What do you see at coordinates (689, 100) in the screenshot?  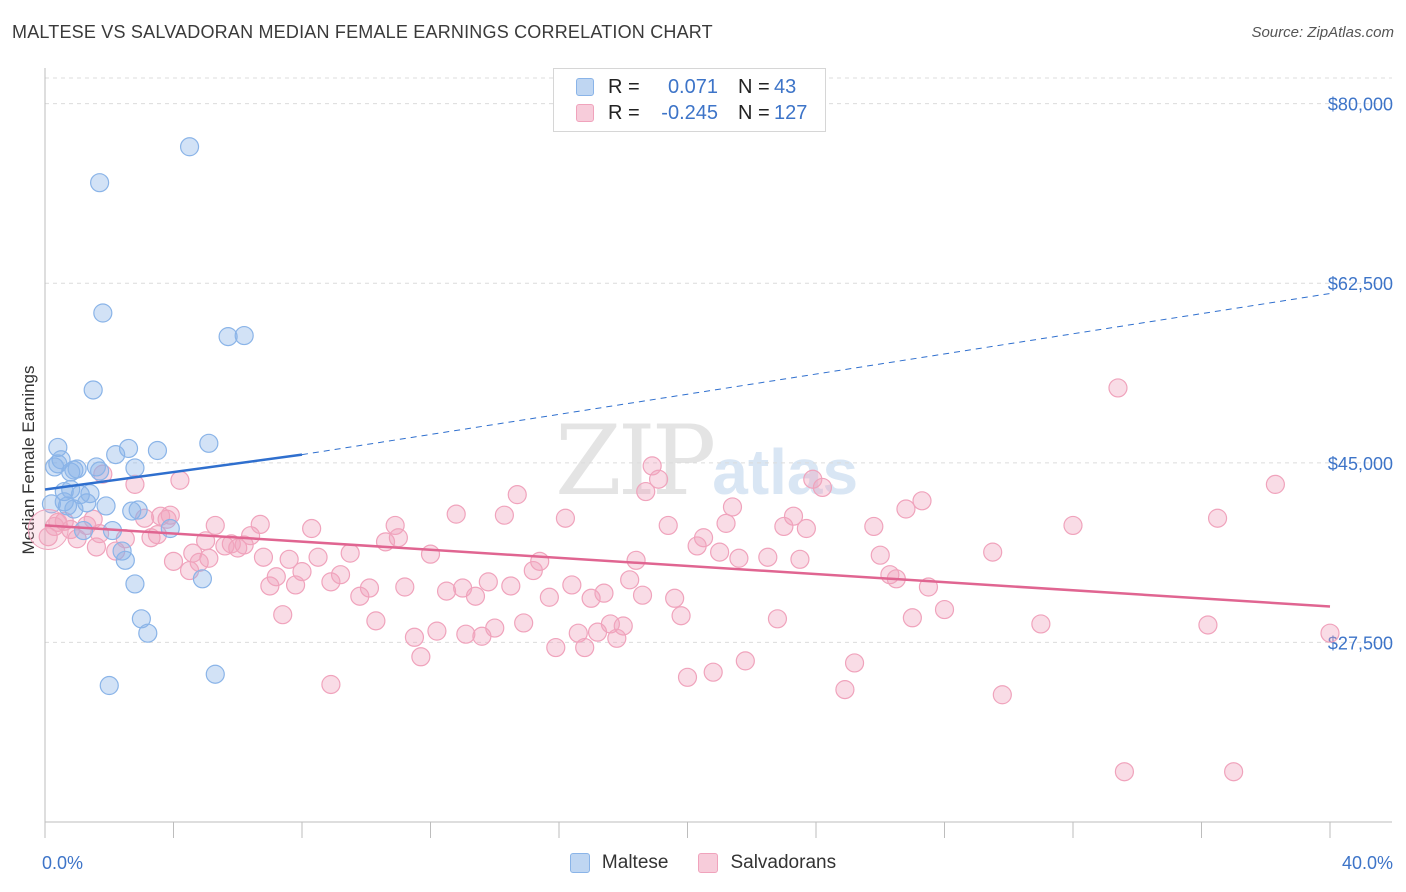 I see `correlation-legend: R = 0.071 N = 43 R = -0.245 N = 127` at bounding box center [689, 100].